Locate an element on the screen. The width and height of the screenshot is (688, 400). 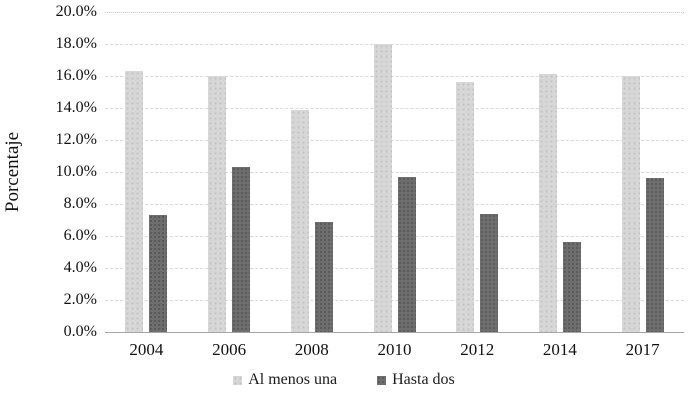
bar-group-2008 is located at coordinates (311, 221).